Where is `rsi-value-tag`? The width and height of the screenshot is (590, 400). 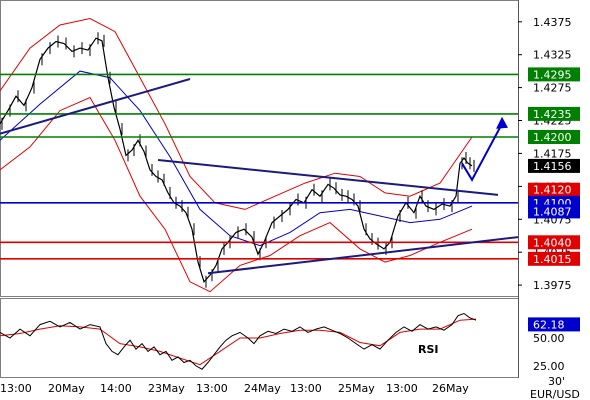
rsi-value-tag is located at coordinates (554, 324).